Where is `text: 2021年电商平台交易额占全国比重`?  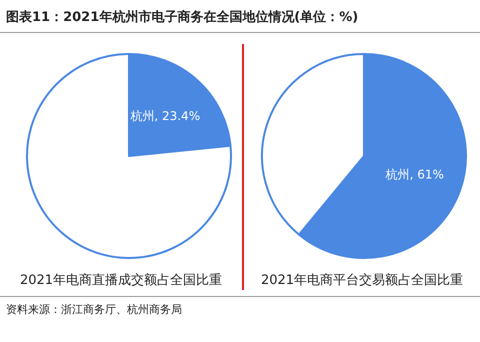
text: 2021年电商平台交易额占全国比重 is located at coordinates (362, 280).